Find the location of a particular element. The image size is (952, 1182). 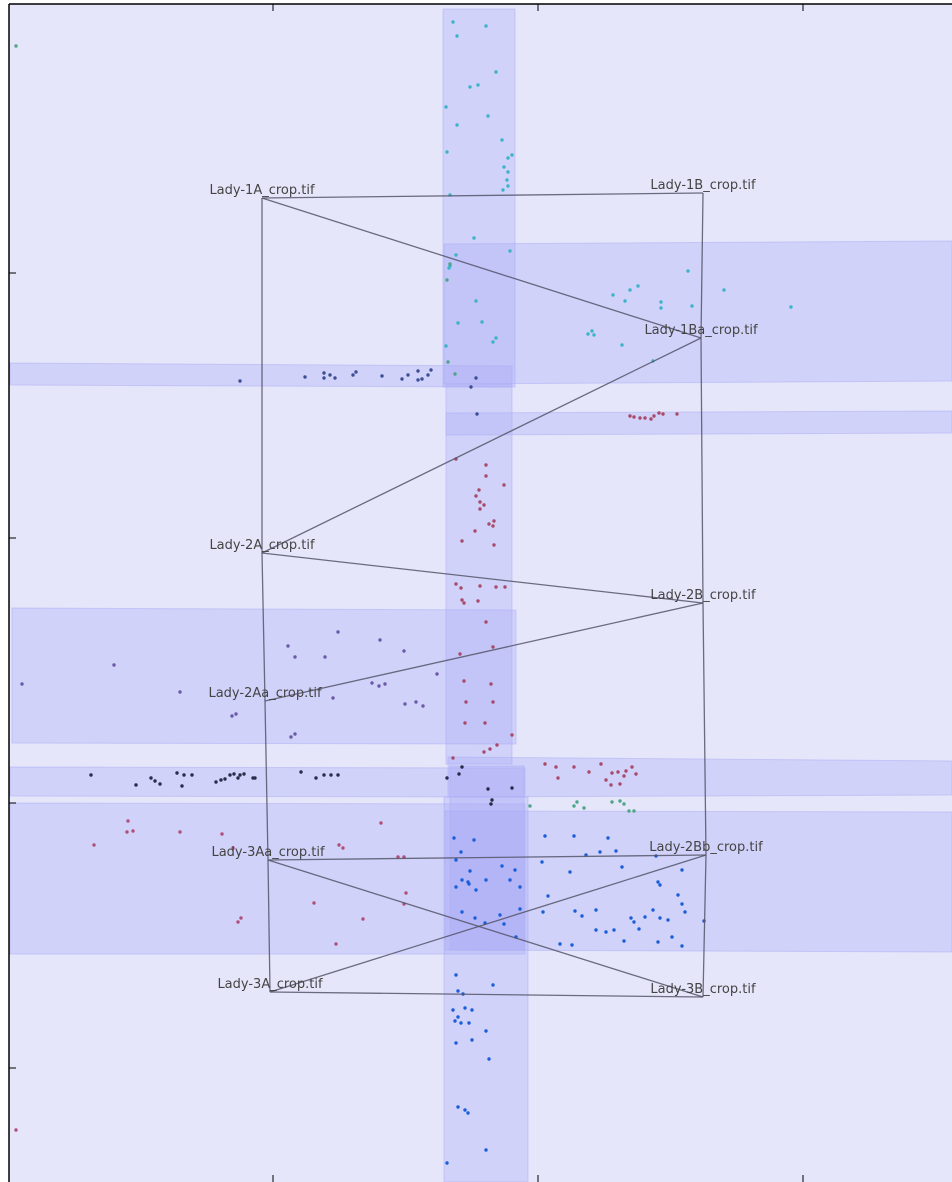

node-label: Lady-1B_crop.tif is located at coordinates (703, 185).